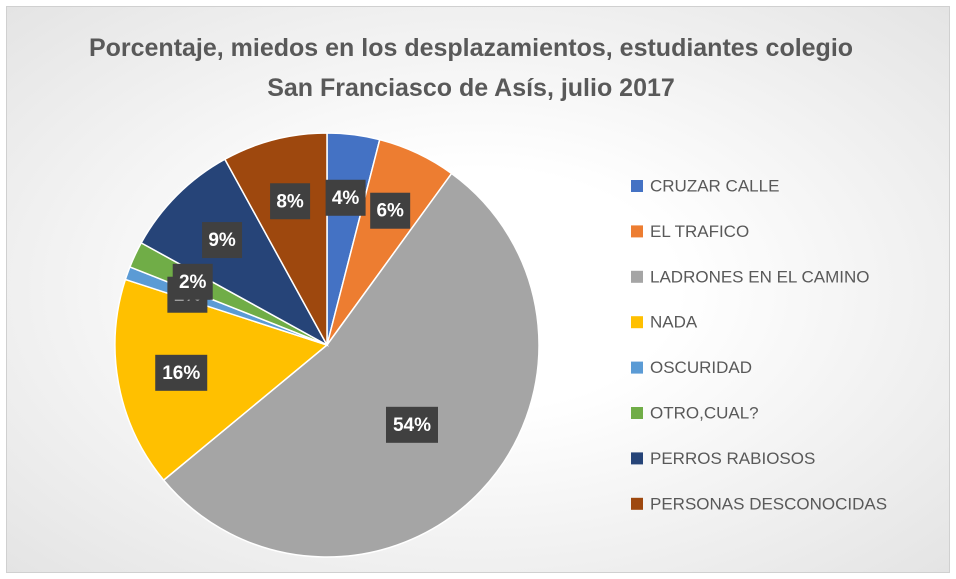  I want to click on data-label: 4%, so click(346, 198).